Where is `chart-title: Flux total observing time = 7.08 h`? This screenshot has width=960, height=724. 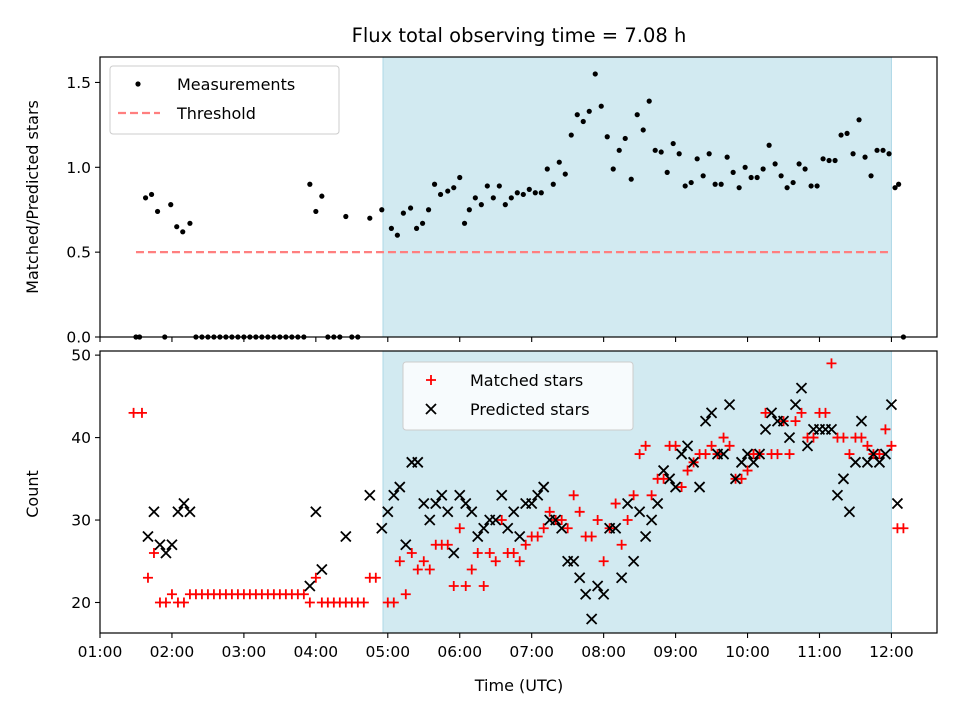 chart-title: Flux total observing time = 7.08 h is located at coordinates (519, 35).